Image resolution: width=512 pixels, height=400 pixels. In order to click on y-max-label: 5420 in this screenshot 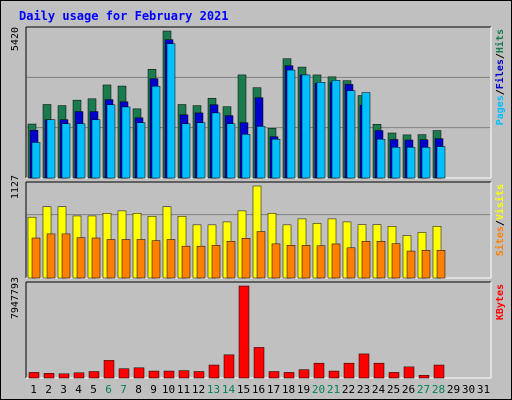, I will do `click(15, 39)`.